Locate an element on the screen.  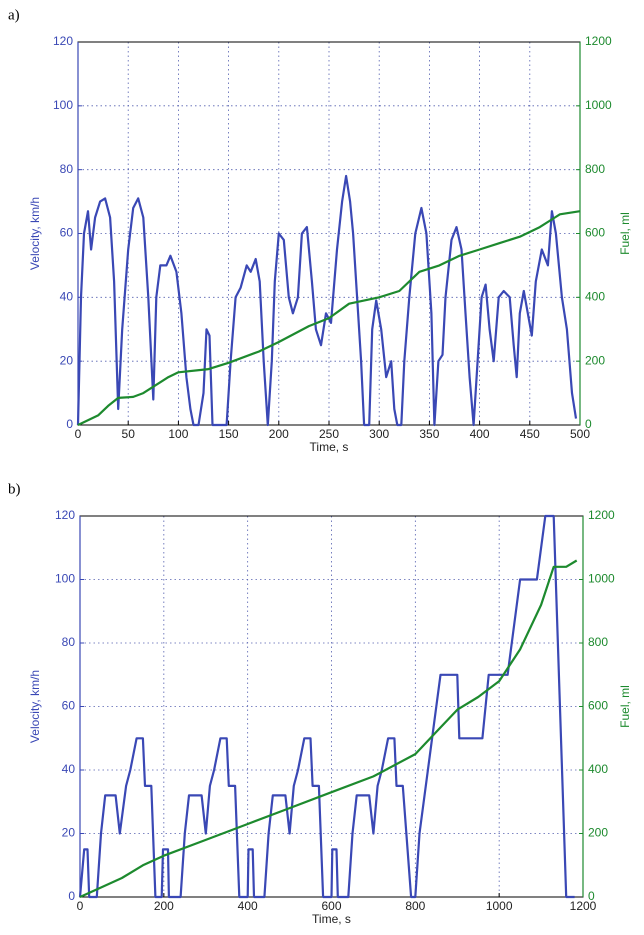
x-tick-label: 250 is located at coordinates (329, 434).